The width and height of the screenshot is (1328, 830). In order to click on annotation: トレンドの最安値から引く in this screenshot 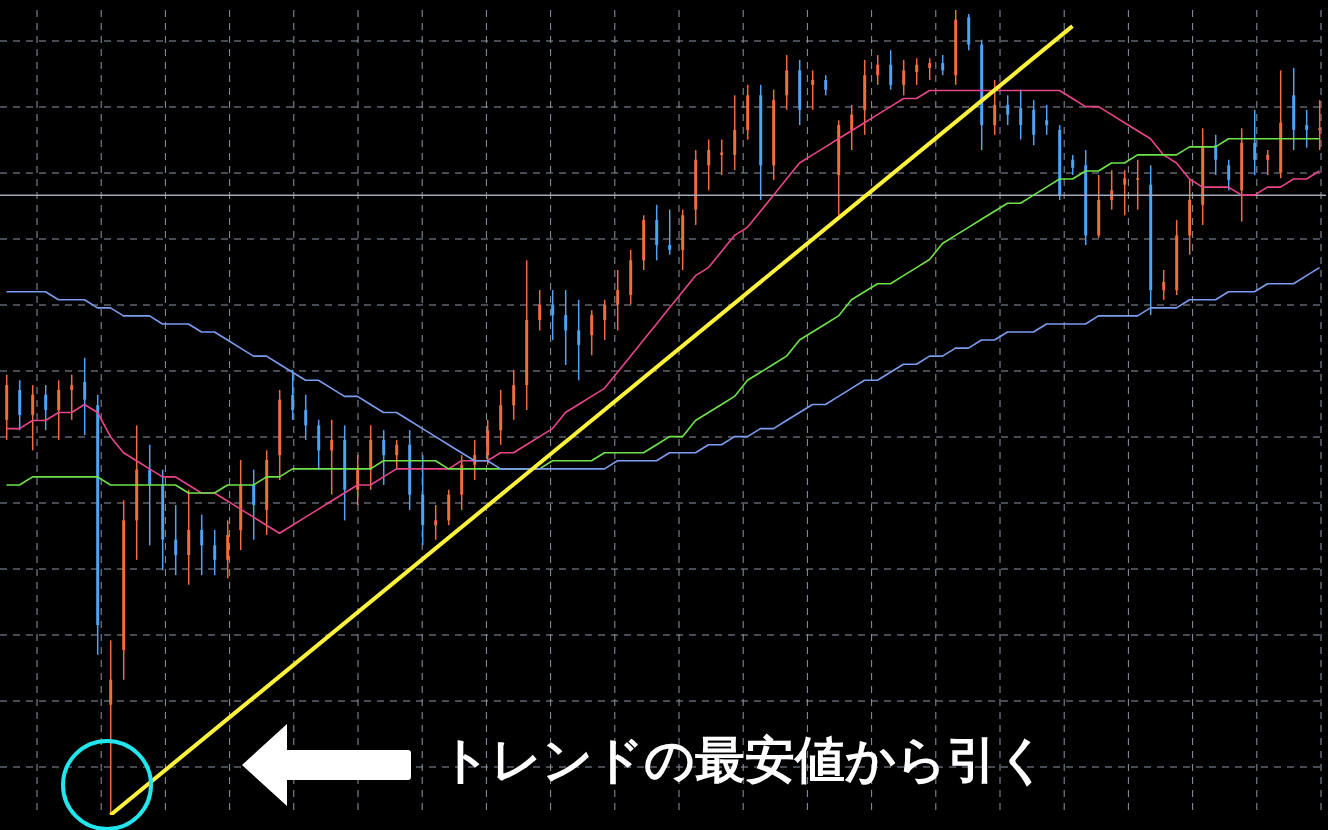, I will do `click(744, 760)`.